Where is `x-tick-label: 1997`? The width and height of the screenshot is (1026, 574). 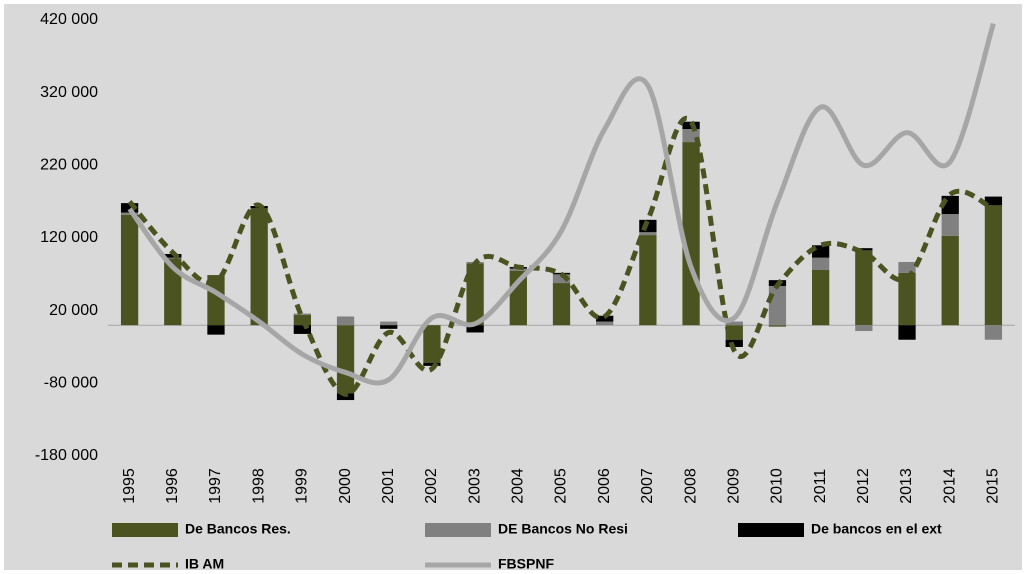 x-tick-label: 1997 is located at coordinates (215, 486).